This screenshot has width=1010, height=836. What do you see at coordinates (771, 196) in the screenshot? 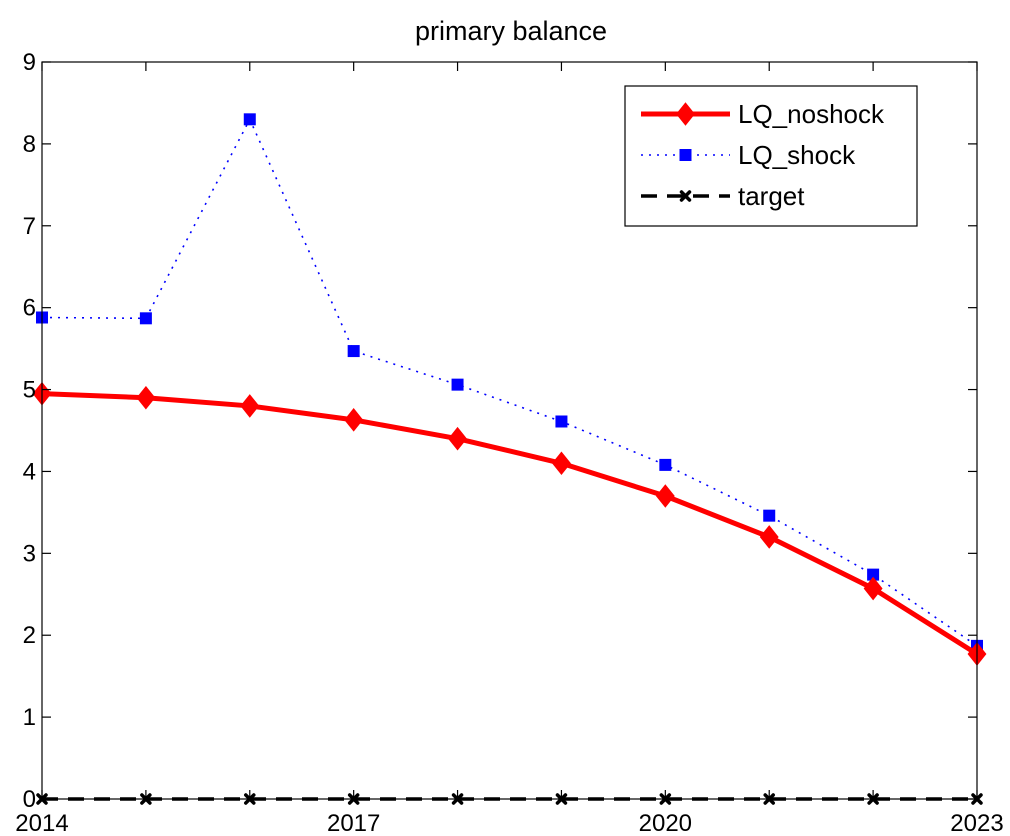
I see `legend-label-target: target` at bounding box center [771, 196].